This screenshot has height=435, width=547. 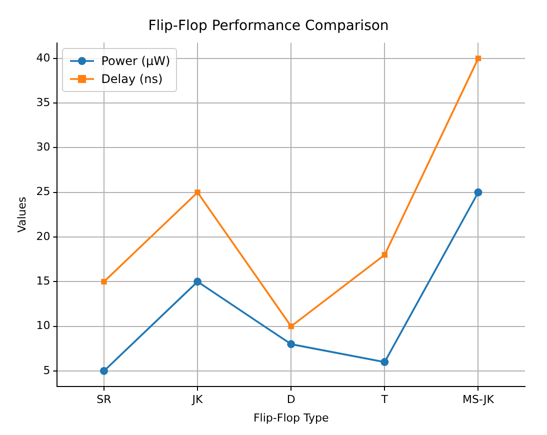 I want to click on x-tick-label: D, so click(x=291, y=399).